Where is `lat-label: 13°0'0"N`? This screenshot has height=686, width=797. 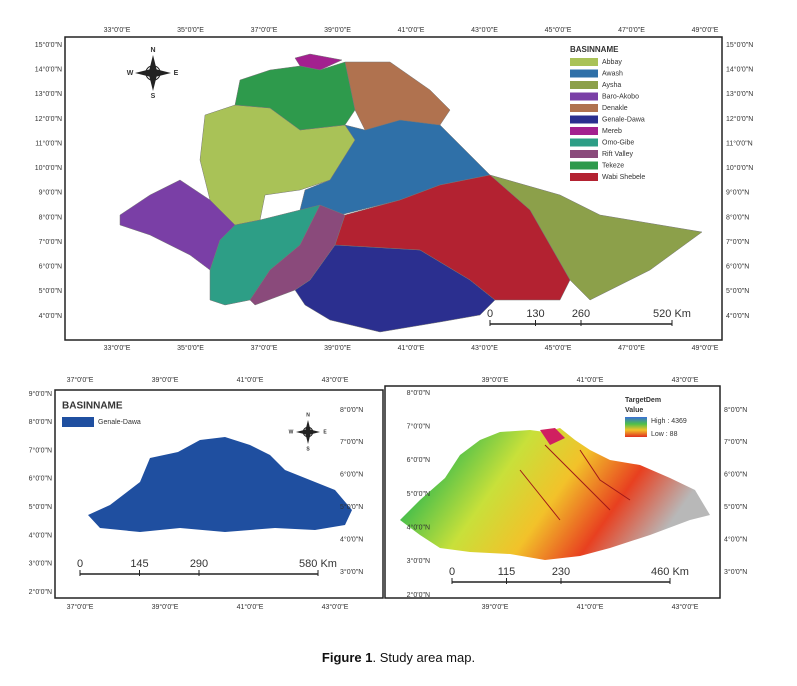 lat-label: 13°0'0"N is located at coordinates (739, 94).